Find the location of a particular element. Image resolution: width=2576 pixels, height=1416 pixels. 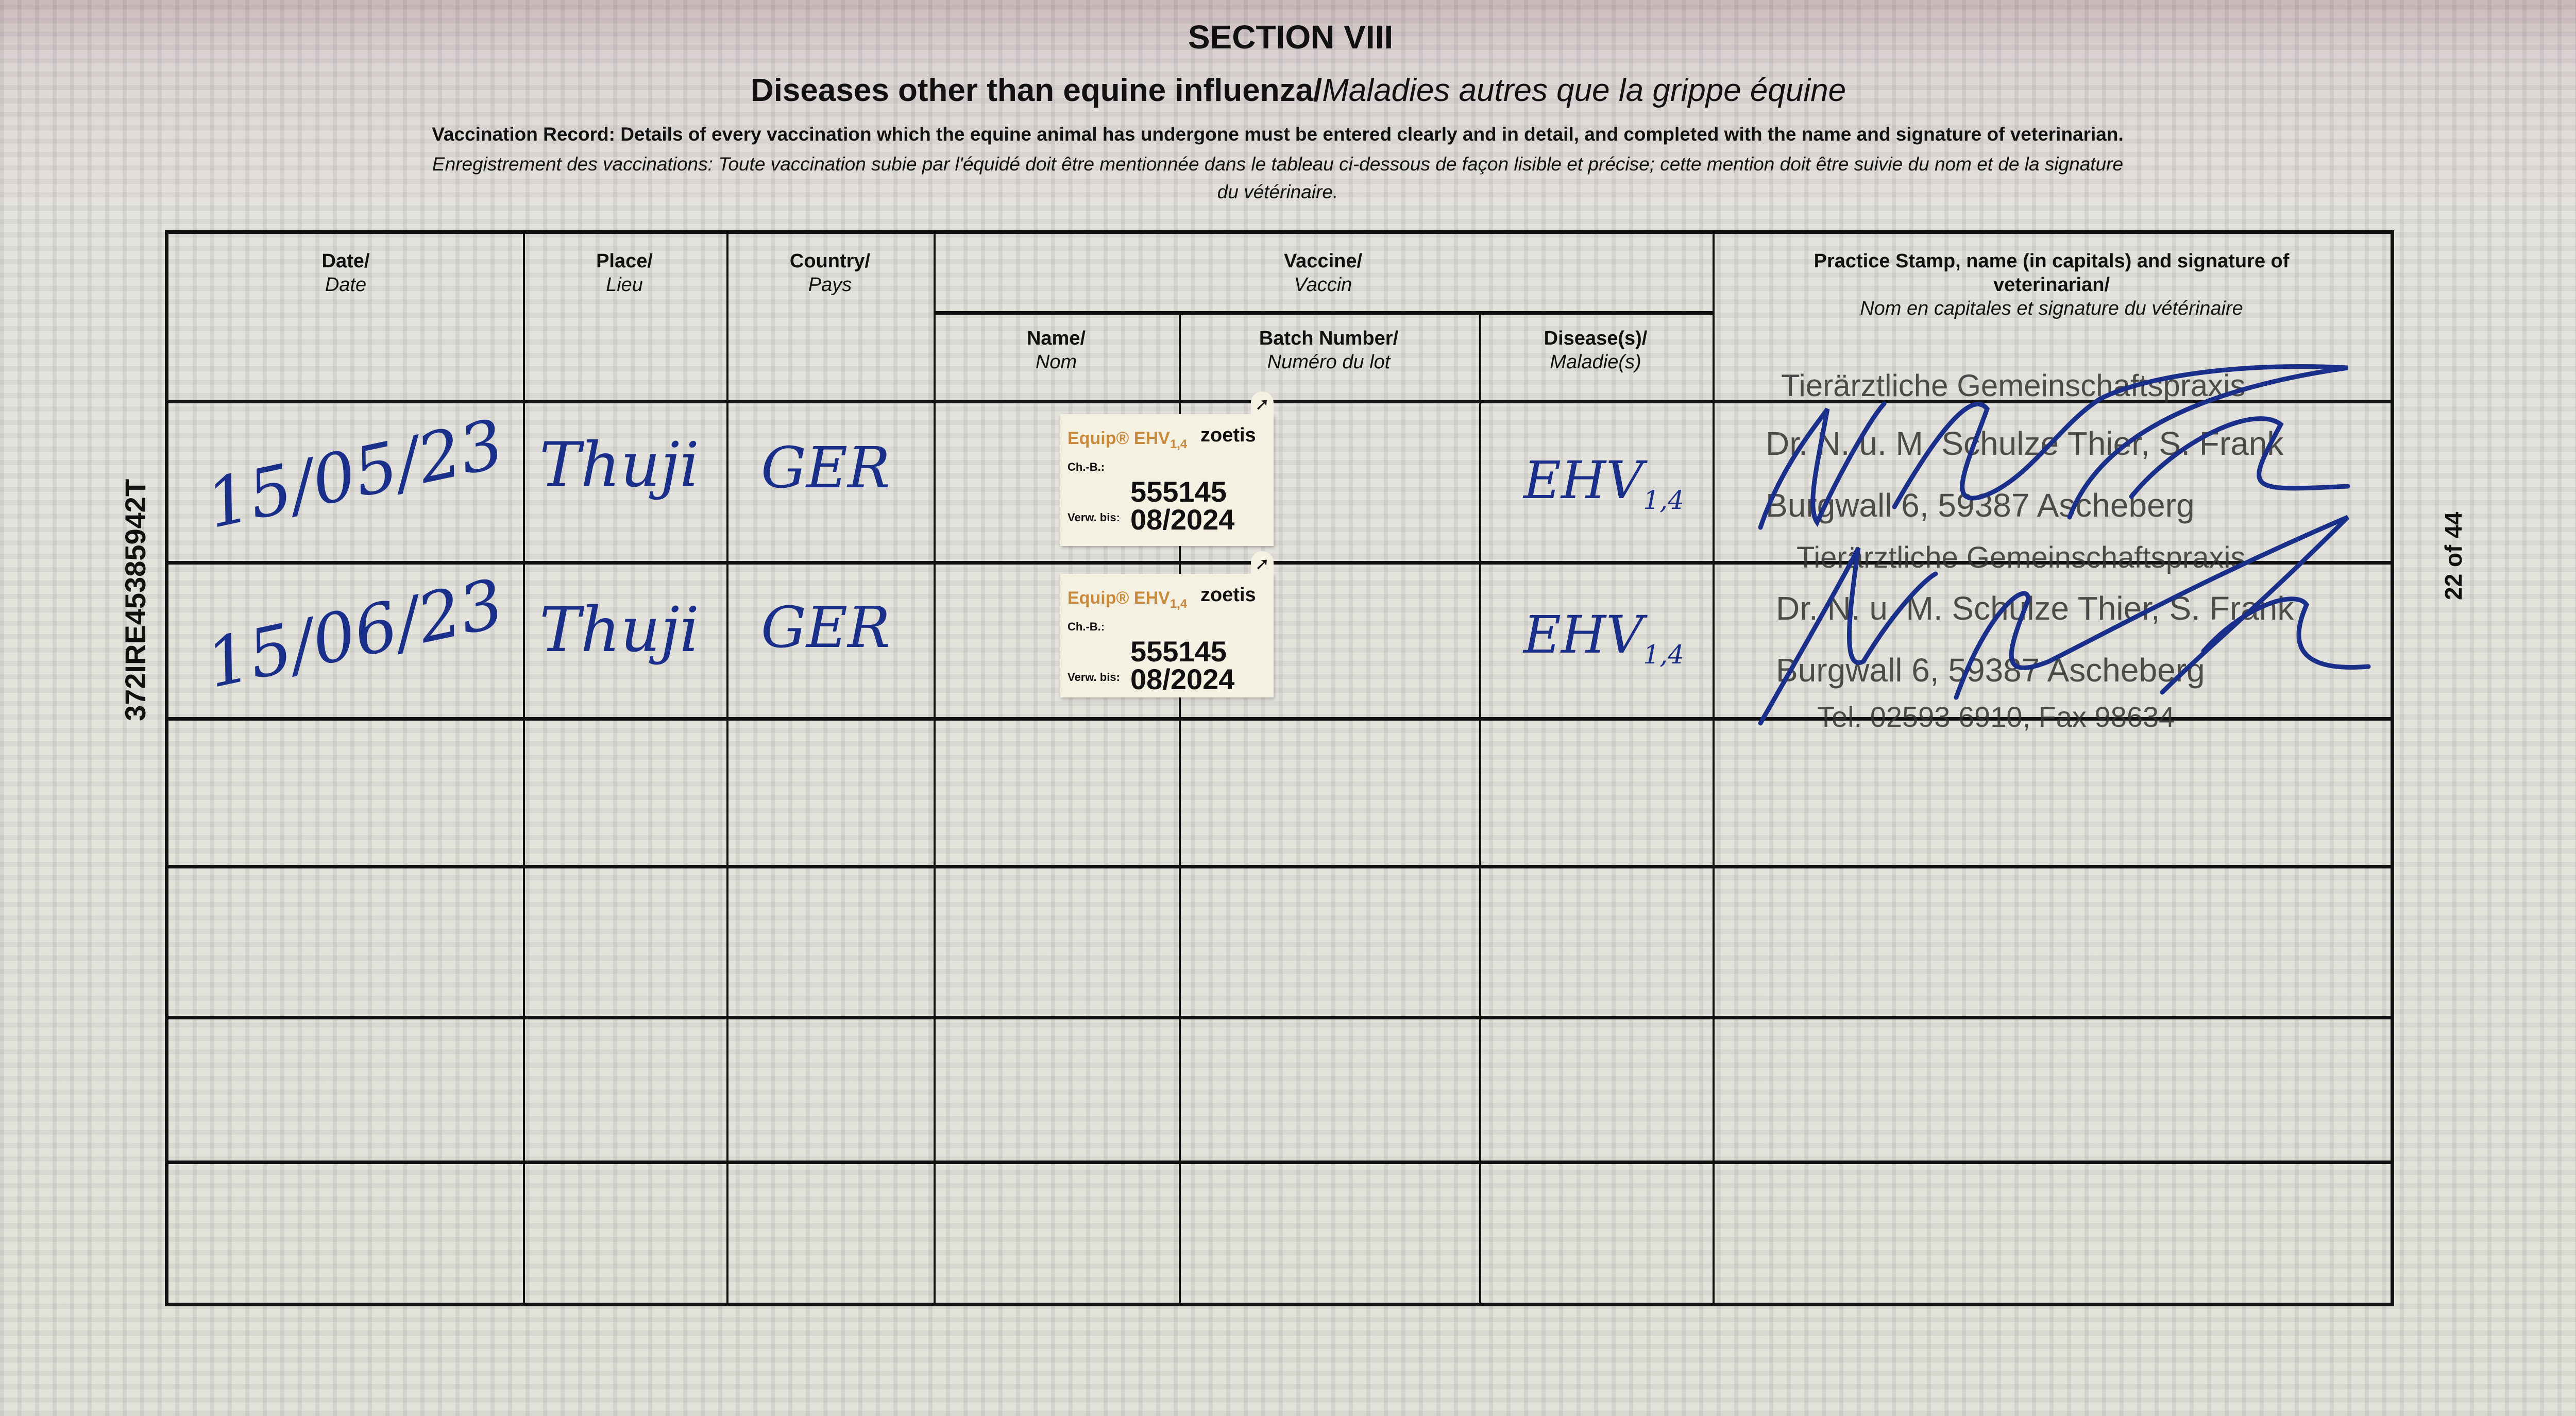

header-name: Name/Nom is located at coordinates (1056, 350).